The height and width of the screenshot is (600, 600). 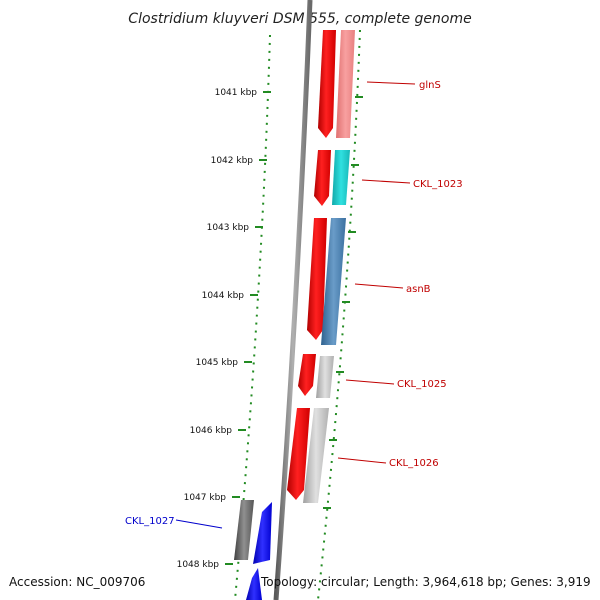 I want to click on gene-label-ckl-1023: CKL_1023, so click(x=438, y=184).